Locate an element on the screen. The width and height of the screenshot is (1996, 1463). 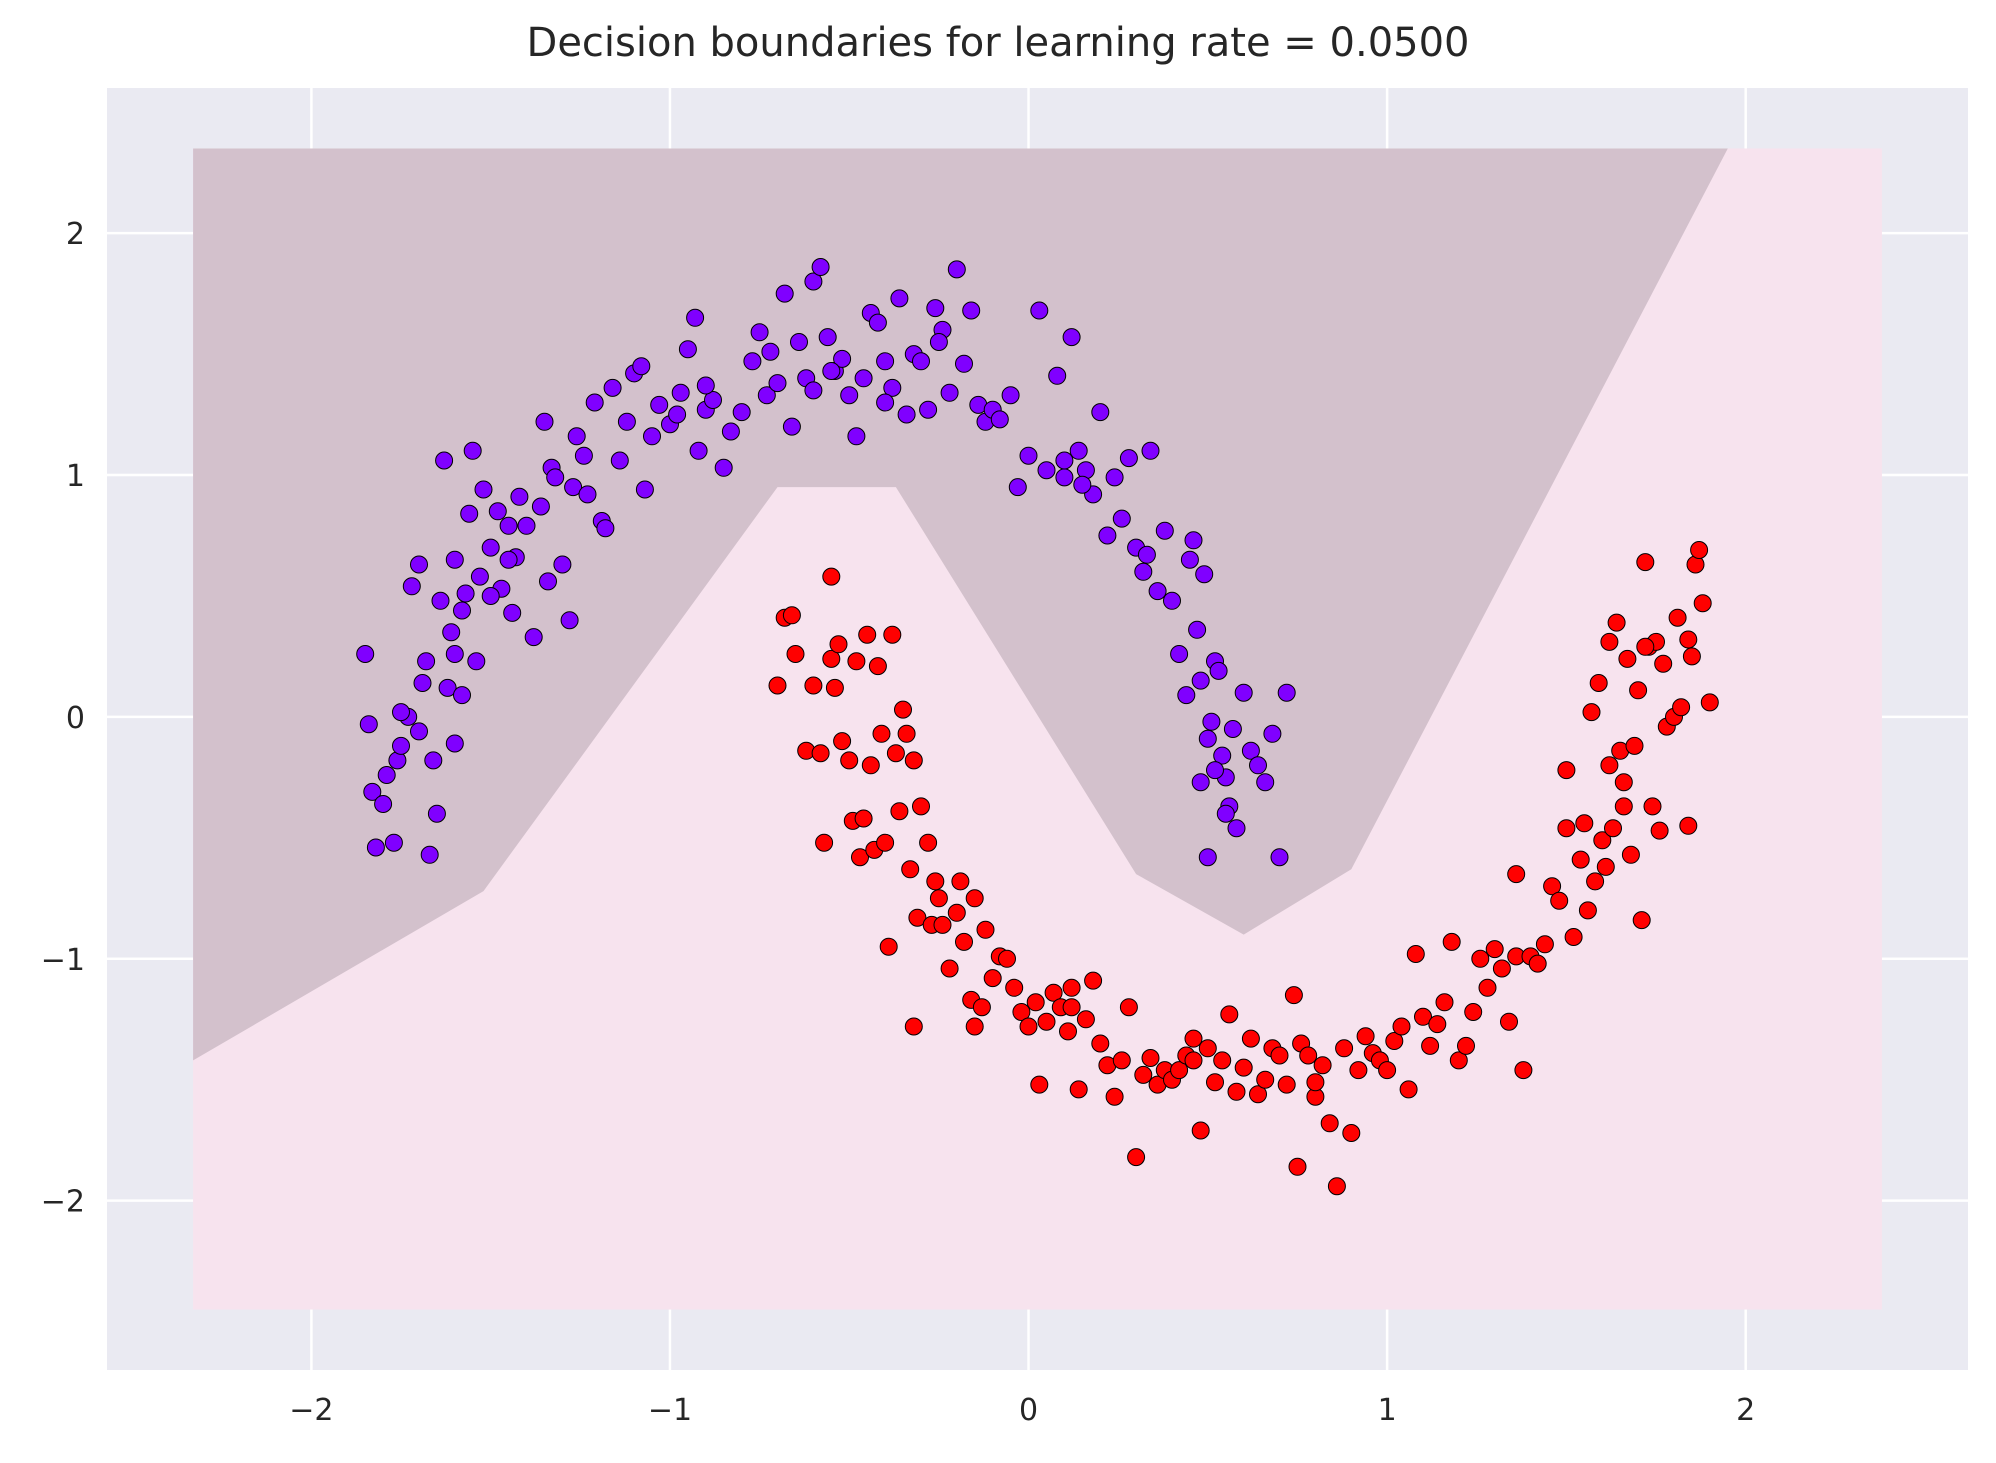
x-tick-label: −2 is located at coordinates (311, 1410).